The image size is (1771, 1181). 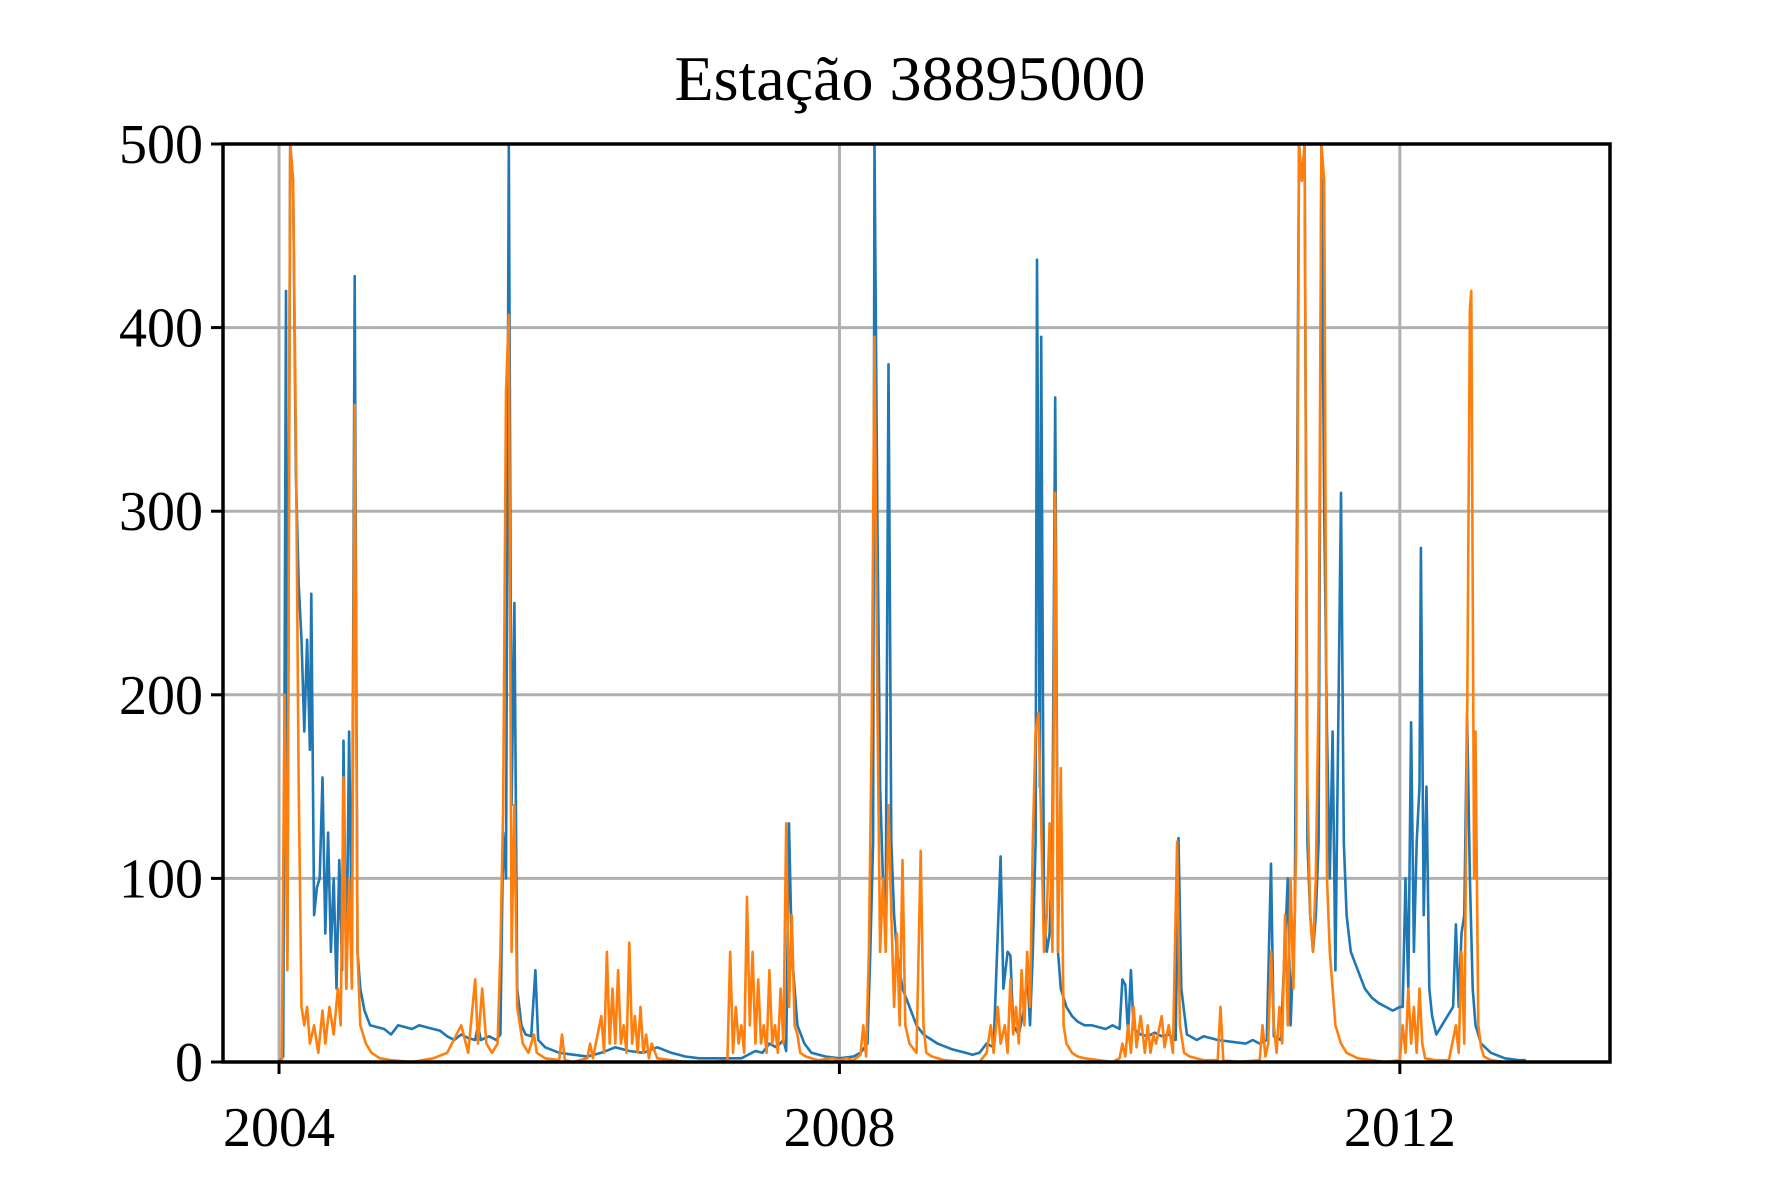 What do you see at coordinates (161, 145) in the screenshot?
I see `y-tick-label: 500` at bounding box center [161, 145].